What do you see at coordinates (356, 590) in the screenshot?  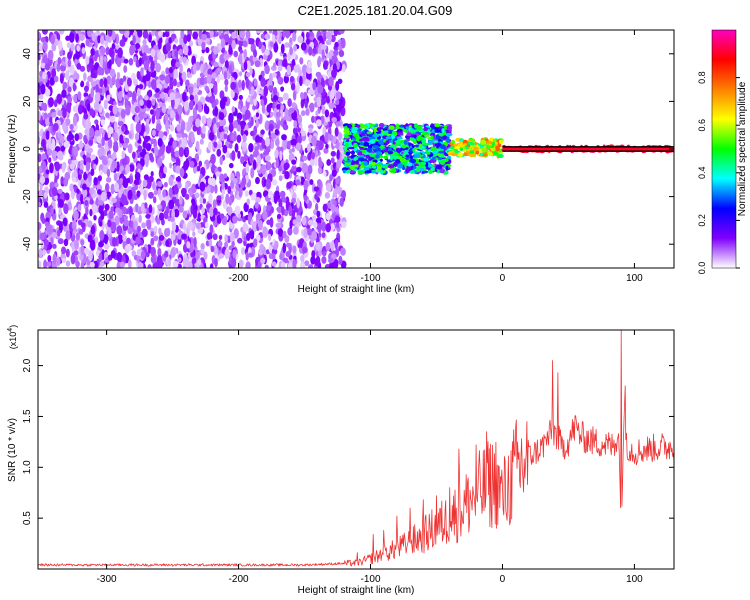 I see `snr-xlabel: Height of straight line (km)` at bounding box center [356, 590].